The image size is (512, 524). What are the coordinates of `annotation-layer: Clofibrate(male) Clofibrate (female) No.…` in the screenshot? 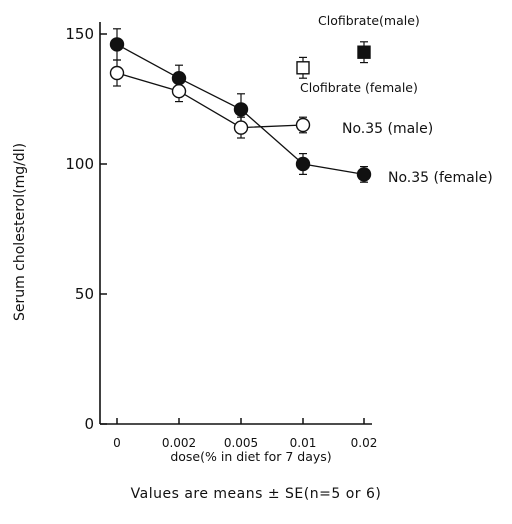 It's located at (396, 99).